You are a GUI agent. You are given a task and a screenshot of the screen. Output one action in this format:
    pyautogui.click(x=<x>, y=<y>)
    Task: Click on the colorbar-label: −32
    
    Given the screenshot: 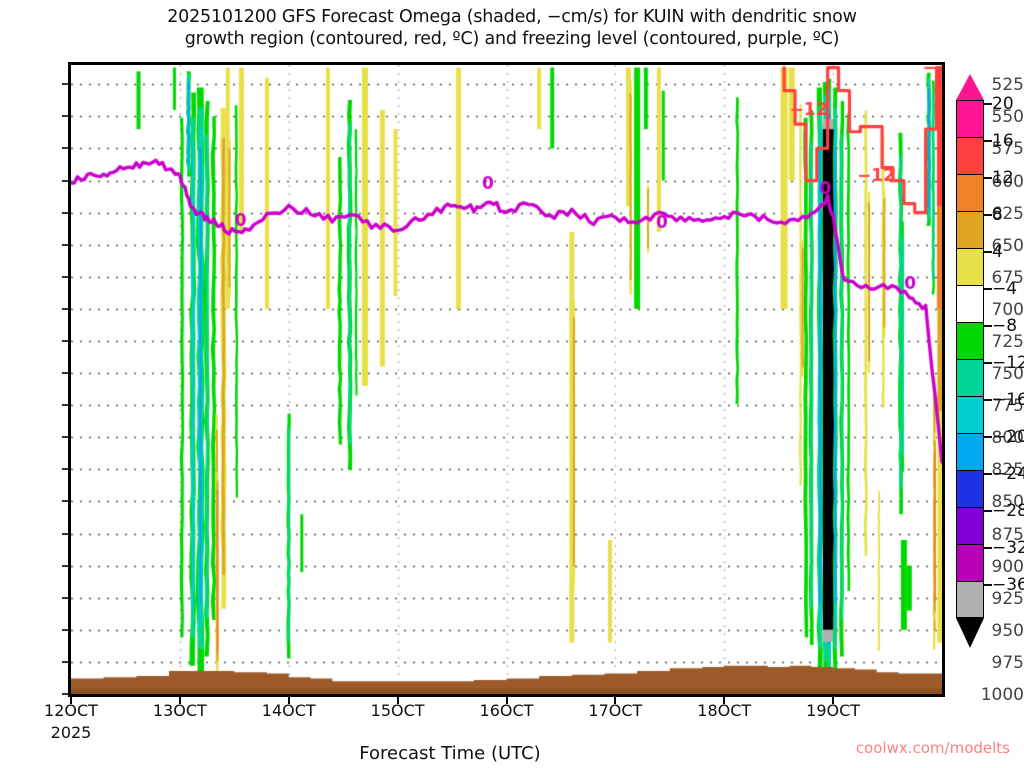 What is the action you would take?
    pyautogui.click(x=1008, y=548)
    